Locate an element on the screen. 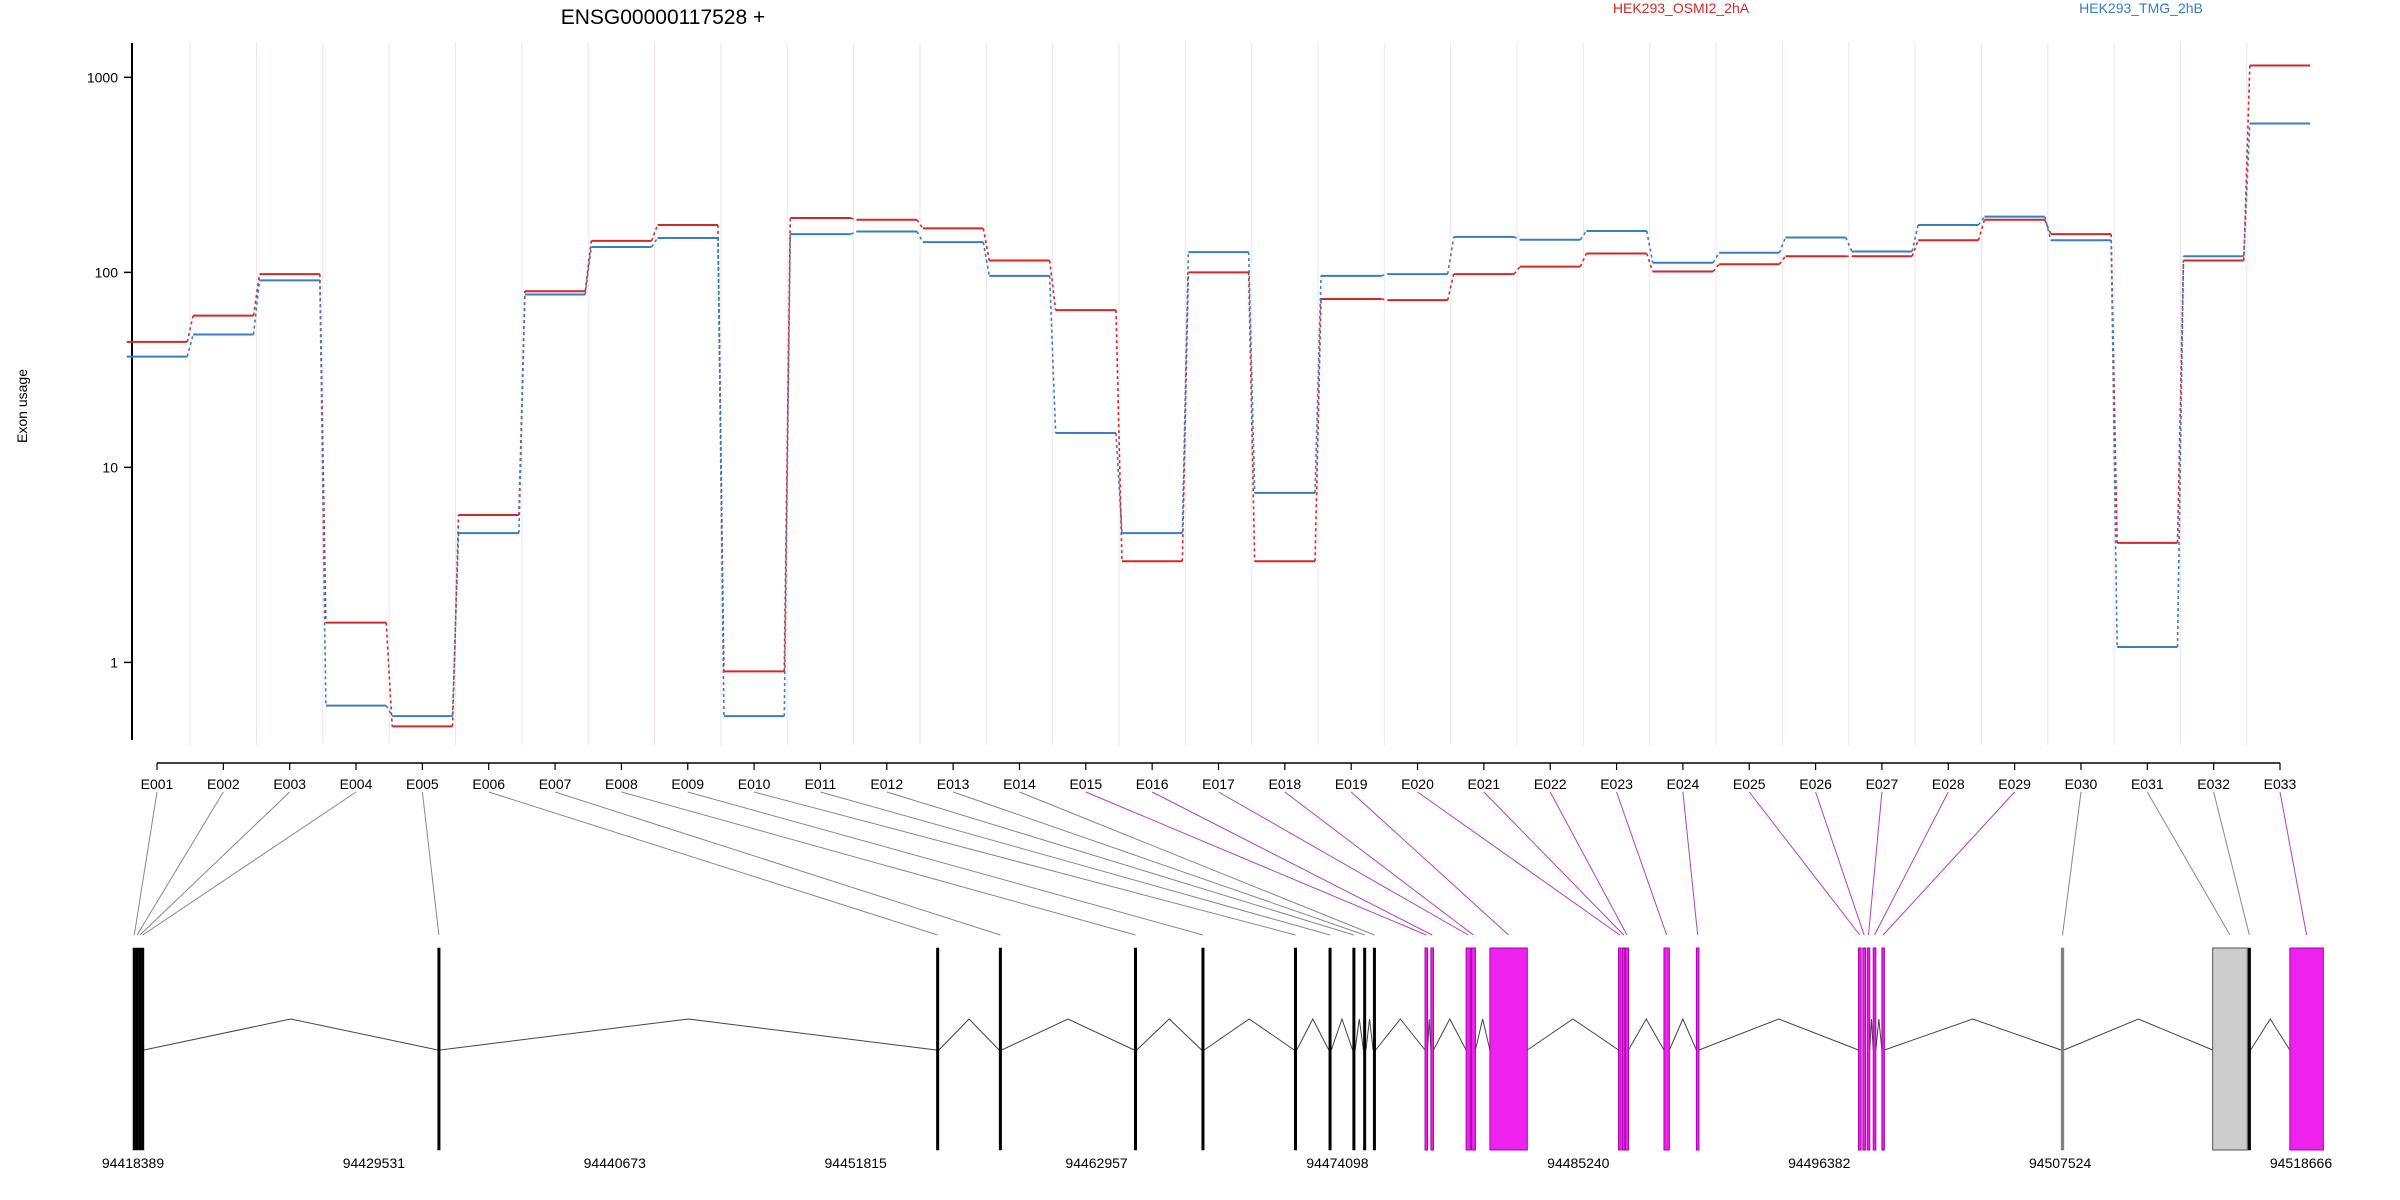  exon-label: E021 is located at coordinates (1484, 784).